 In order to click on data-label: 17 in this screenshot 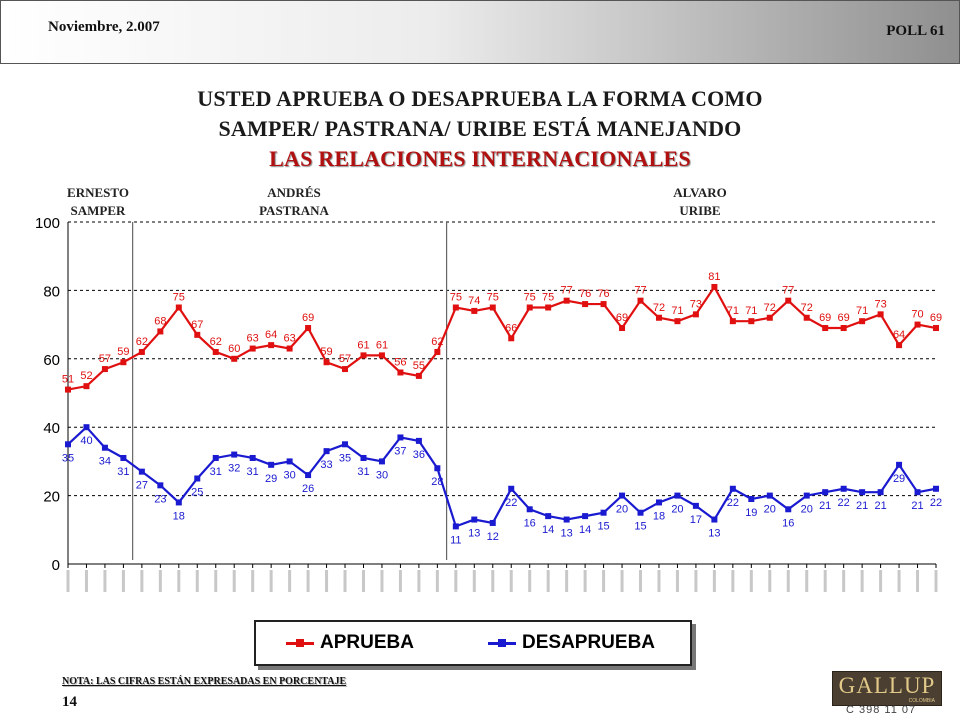, I will do `click(696, 520)`.